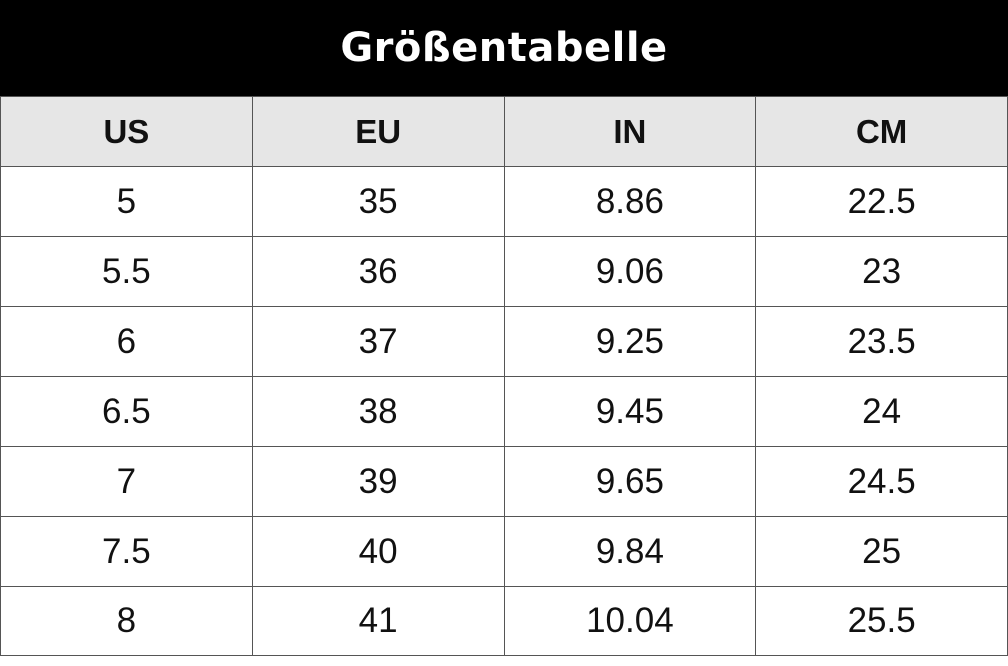 This screenshot has width=1008, height=666. I want to click on cell-us: 6, so click(126, 341).